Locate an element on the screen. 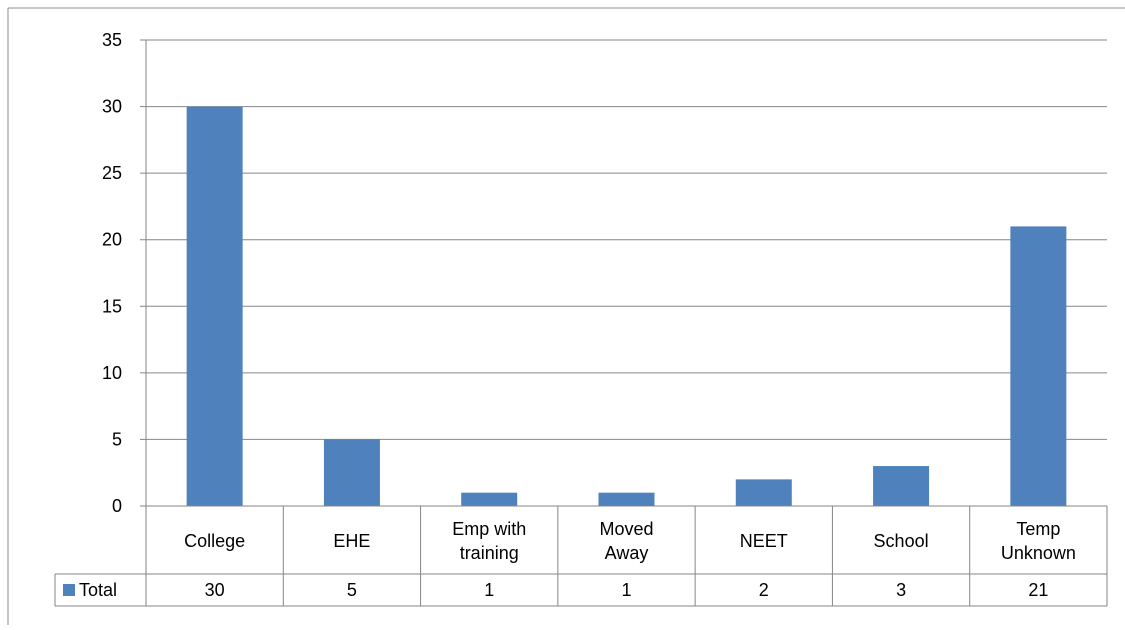  y-tick-label: 25 is located at coordinates (112, 173).